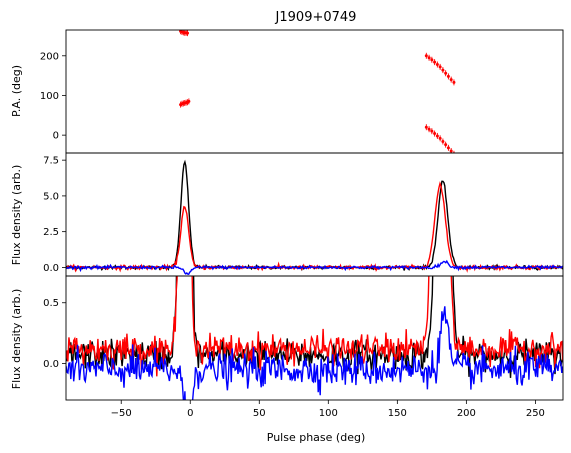 The width and height of the screenshot is (571, 453). Describe the element at coordinates (51, 232) in the screenshot. I see `y-tick-label: 2.5` at that location.